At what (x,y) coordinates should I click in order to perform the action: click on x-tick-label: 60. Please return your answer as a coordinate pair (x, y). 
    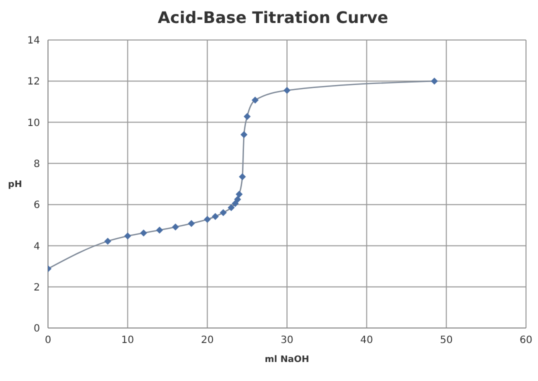
    Looking at the image, I should click on (526, 340).